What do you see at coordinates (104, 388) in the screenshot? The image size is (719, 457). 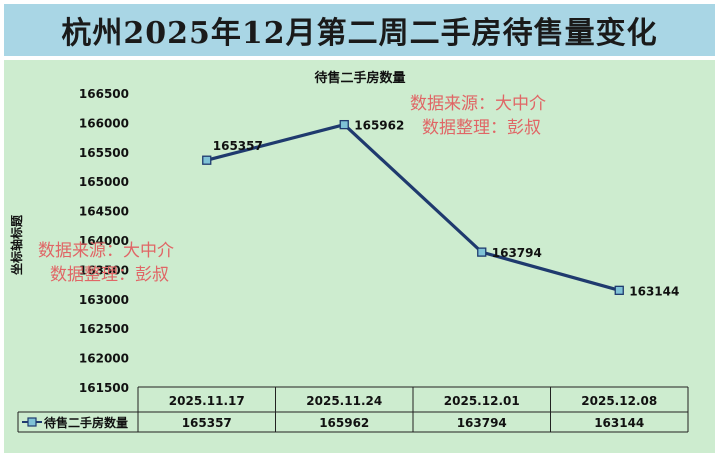 I see `y-tick-label: 161500` at bounding box center [104, 388].